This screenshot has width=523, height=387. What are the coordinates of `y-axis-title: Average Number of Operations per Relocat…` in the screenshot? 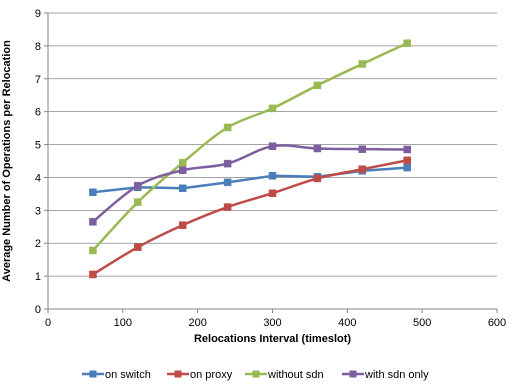 It's located at (7, 161).